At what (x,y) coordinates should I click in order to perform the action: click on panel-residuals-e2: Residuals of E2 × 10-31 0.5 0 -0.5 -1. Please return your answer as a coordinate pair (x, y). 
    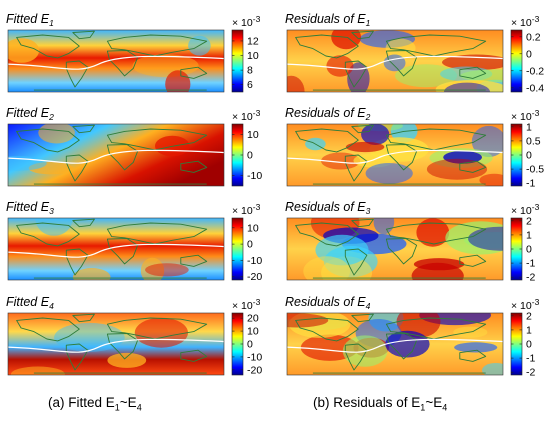
    Looking at the image, I should click on (414, 148).